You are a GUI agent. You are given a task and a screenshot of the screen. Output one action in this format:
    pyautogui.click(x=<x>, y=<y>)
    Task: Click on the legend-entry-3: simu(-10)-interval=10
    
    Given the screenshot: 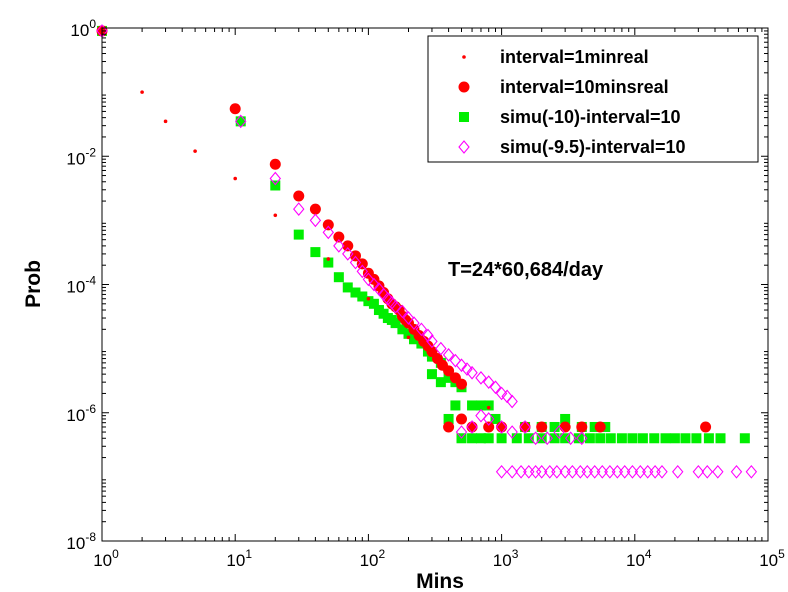 What is the action you would take?
    pyautogui.click(x=570, y=117)
    